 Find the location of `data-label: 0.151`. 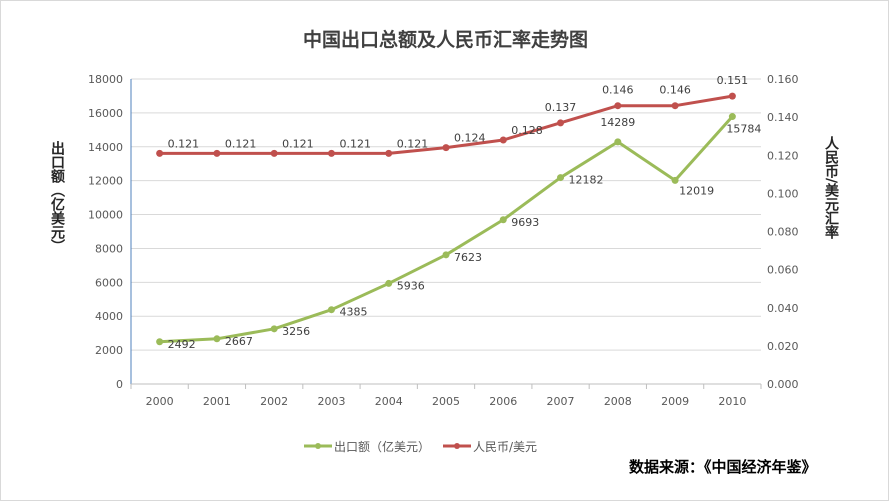

data-label: 0.151 is located at coordinates (733, 80).